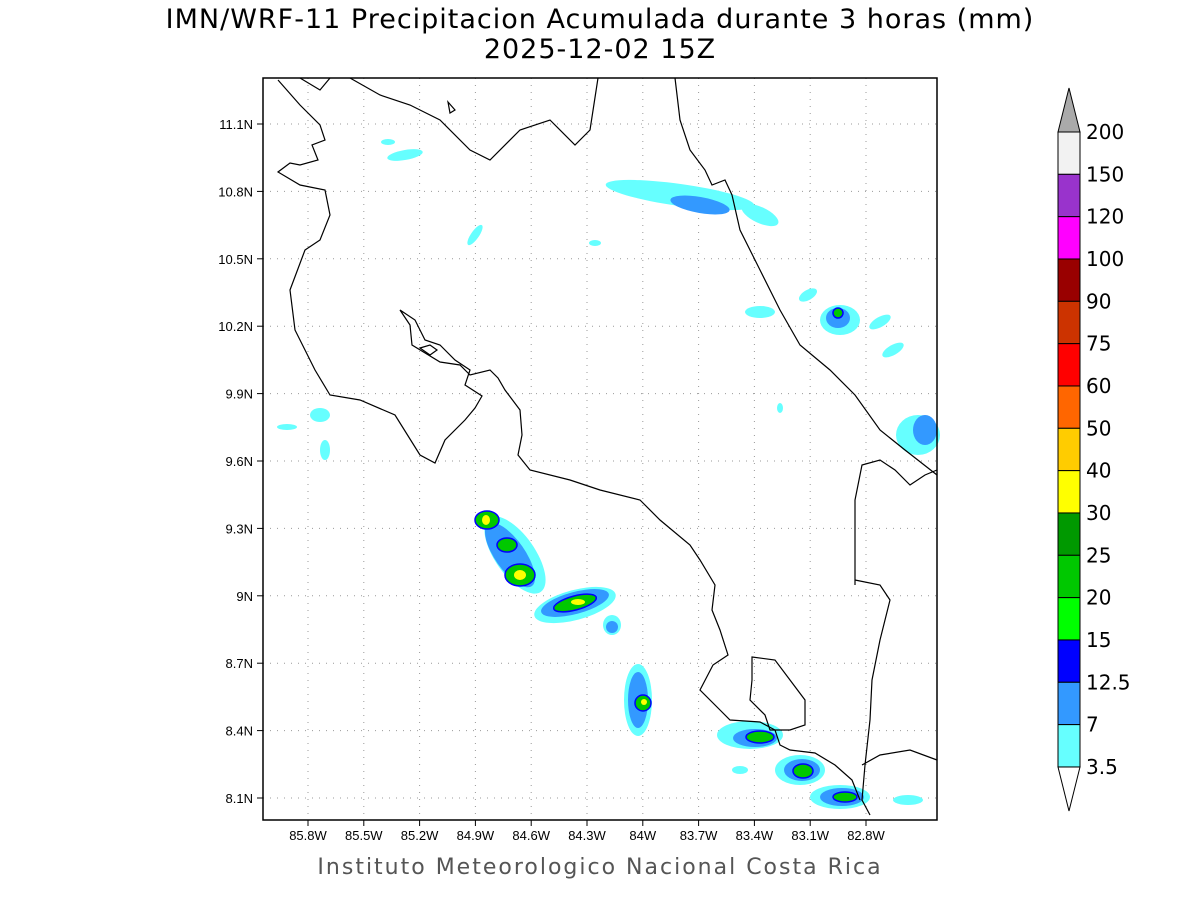 The height and width of the screenshot is (900, 1200). What do you see at coordinates (1098, 344) in the screenshot?
I see `legend-label: 75` at bounding box center [1098, 344].